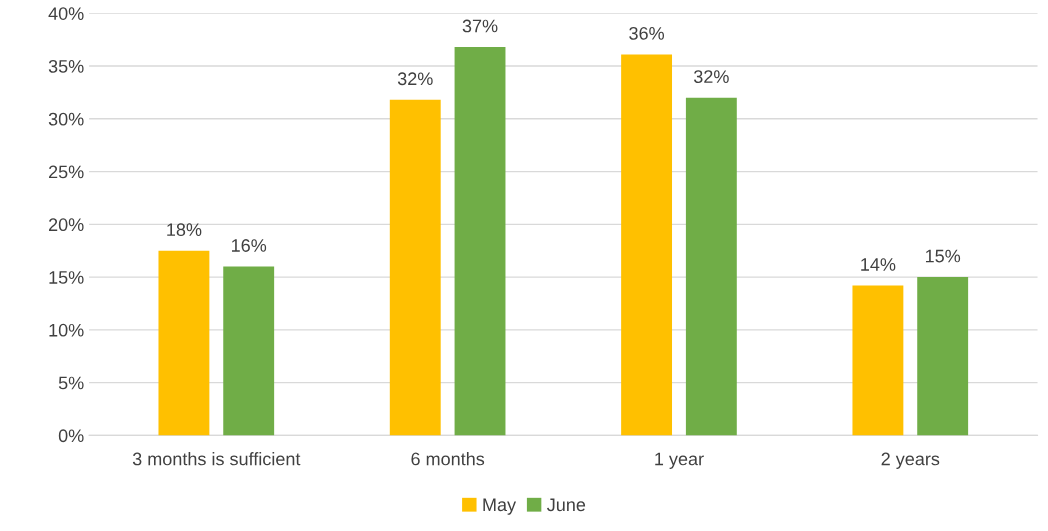 The width and height of the screenshot is (1048, 531). What do you see at coordinates (943, 256) in the screenshot?
I see `data-label: 15%` at bounding box center [943, 256].